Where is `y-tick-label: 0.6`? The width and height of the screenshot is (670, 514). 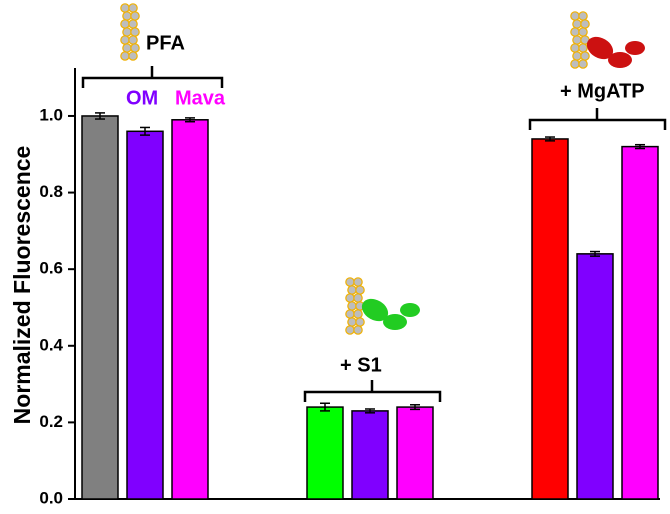 y-tick-label: 0.6 is located at coordinates (51, 268).